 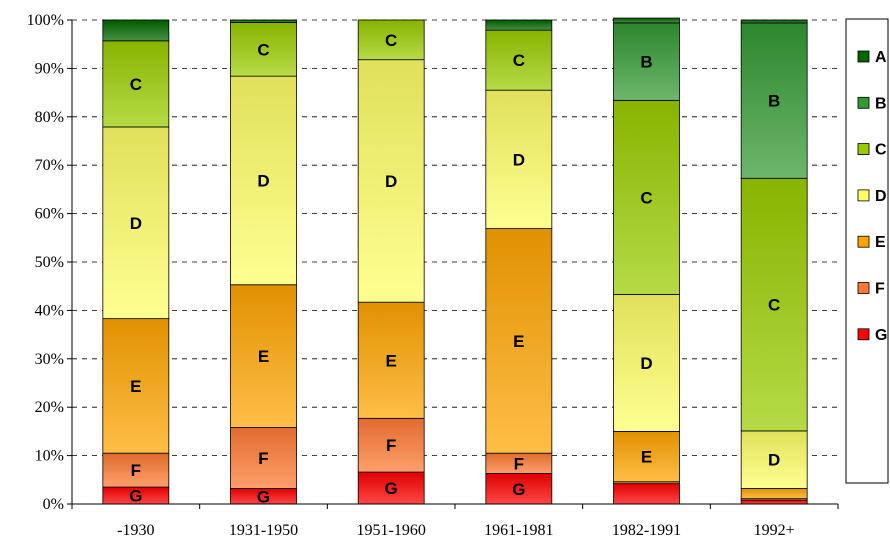 What do you see at coordinates (863, 195) in the screenshot?
I see `legend-swatch-D` at bounding box center [863, 195].